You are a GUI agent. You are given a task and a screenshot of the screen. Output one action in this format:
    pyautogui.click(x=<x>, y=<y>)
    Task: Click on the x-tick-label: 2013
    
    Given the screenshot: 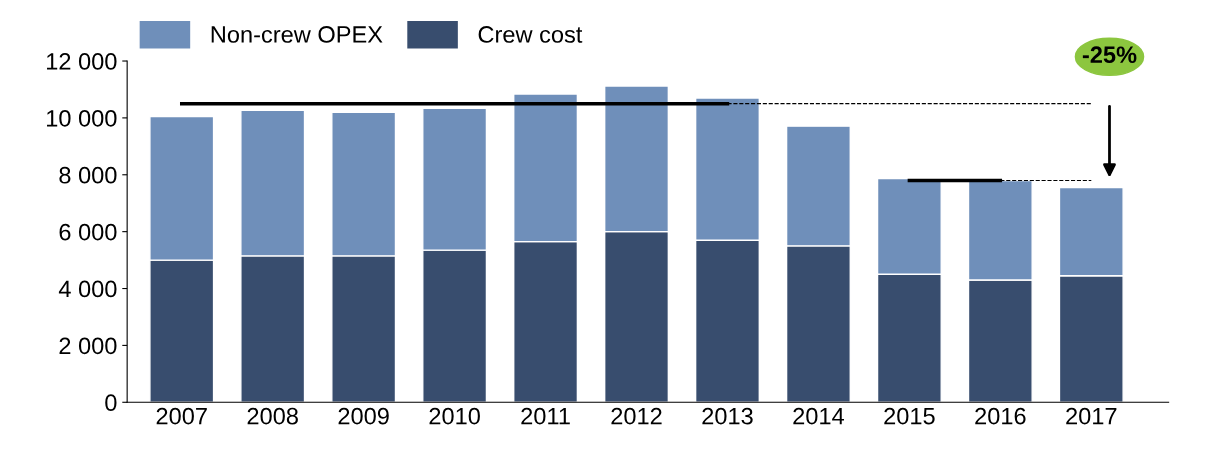 What is the action you would take?
    pyautogui.click(x=727, y=416)
    